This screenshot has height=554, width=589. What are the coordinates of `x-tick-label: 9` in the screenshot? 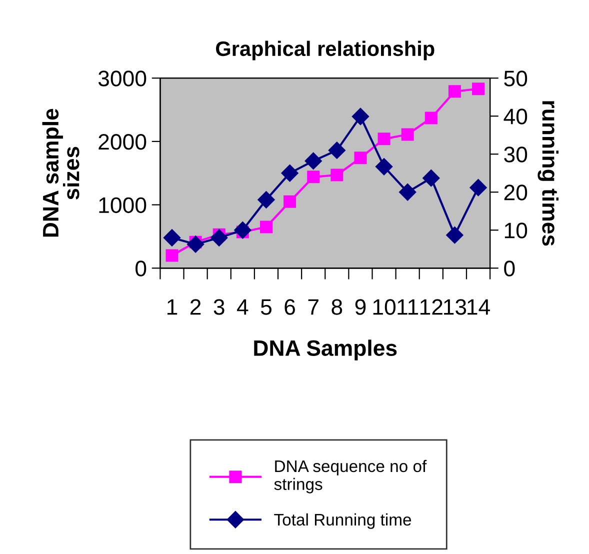 It's located at (360, 307).